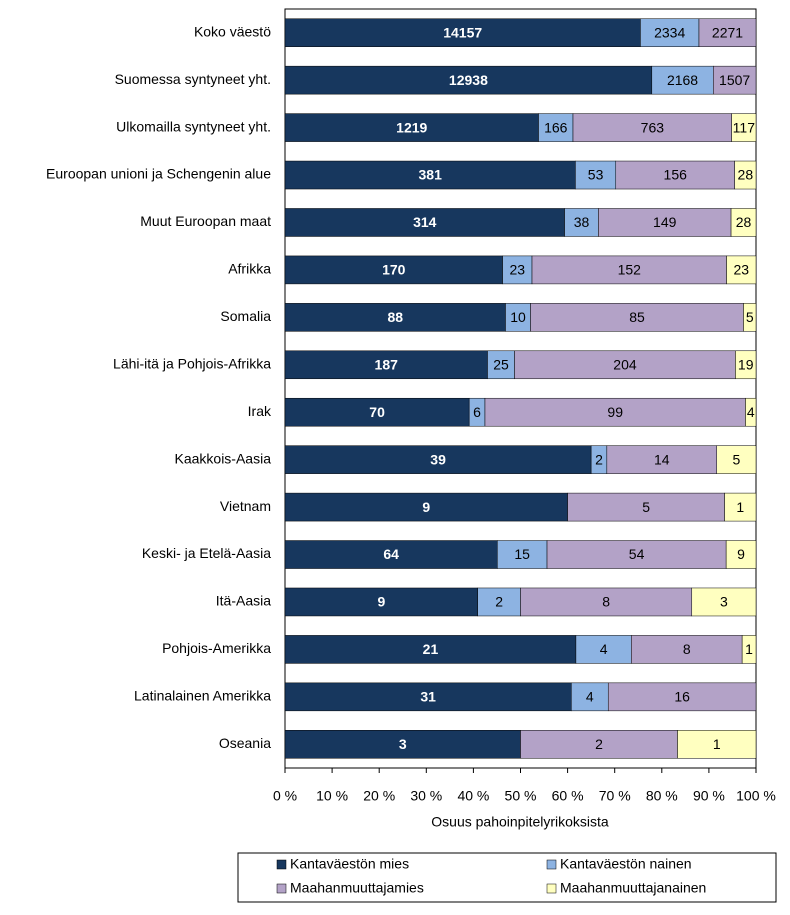 This screenshot has width=790, height=915. Describe the element at coordinates (637, 554) in the screenshot. I see `data-label: 54` at that location.